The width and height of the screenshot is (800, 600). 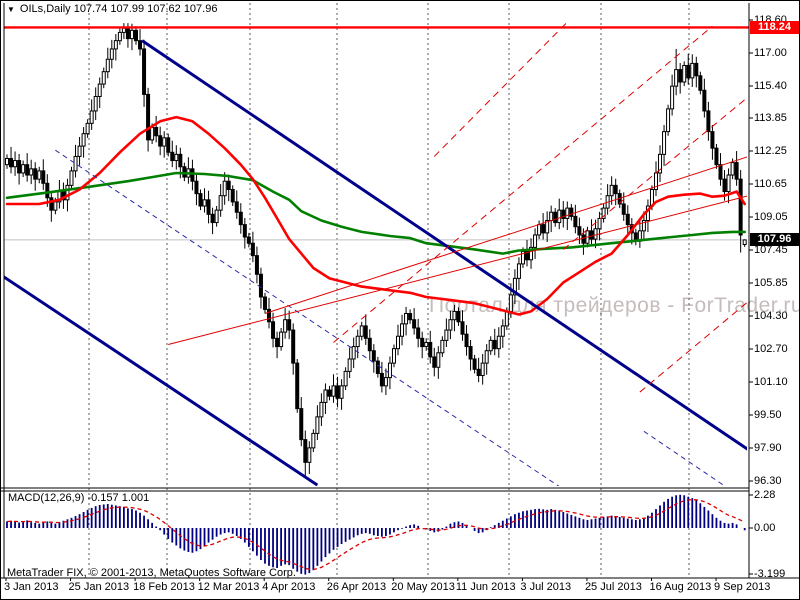 I want to click on resistance-price-tag: 118.24, so click(x=774, y=27).